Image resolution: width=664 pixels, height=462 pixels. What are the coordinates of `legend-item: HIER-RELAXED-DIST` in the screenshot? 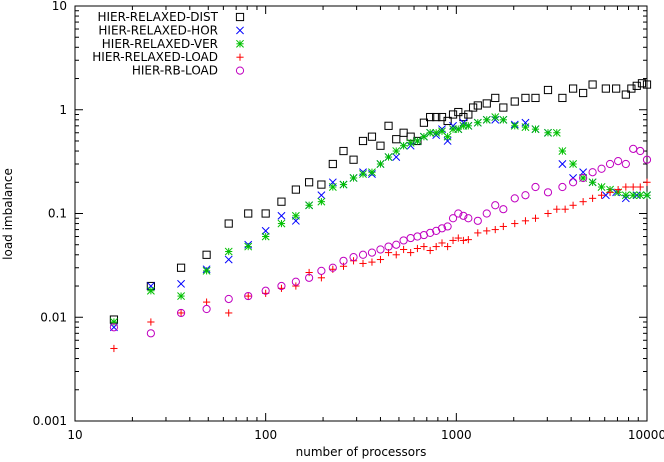 It's located at (171, 17).